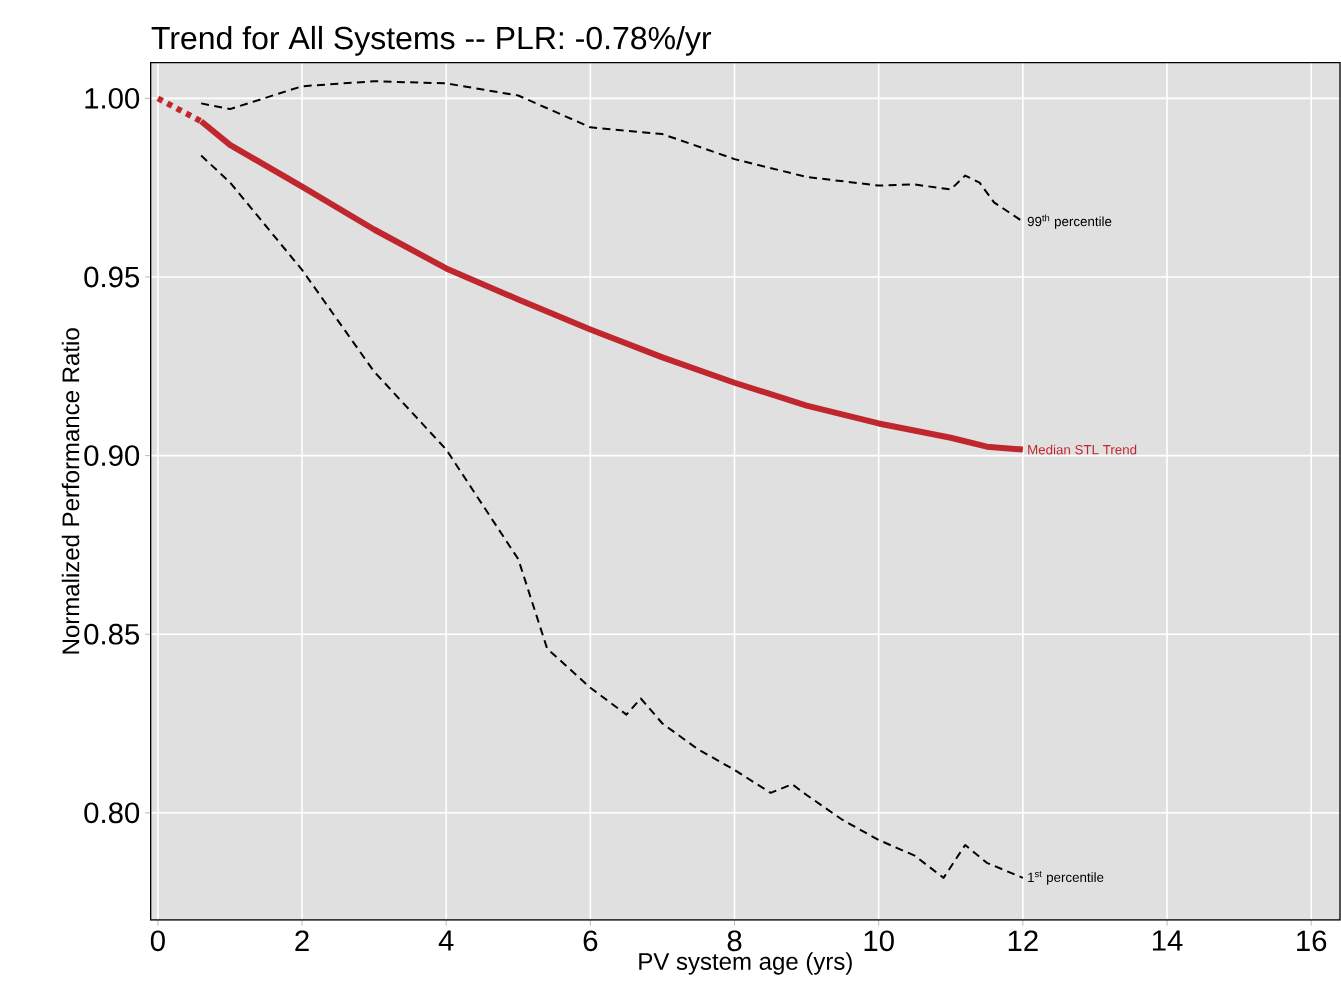 The height and width of the screenshot is (1008, 1341). I want to click on y-tick-label: 0.85, so click(112, 634).